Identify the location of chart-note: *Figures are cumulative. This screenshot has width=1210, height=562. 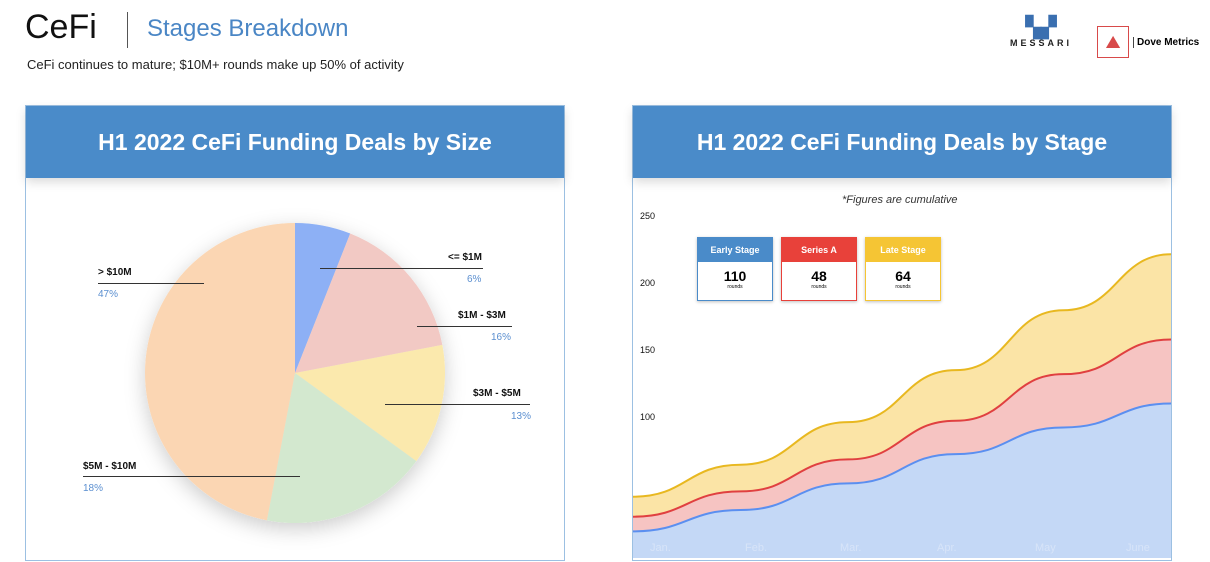
(900, 200).